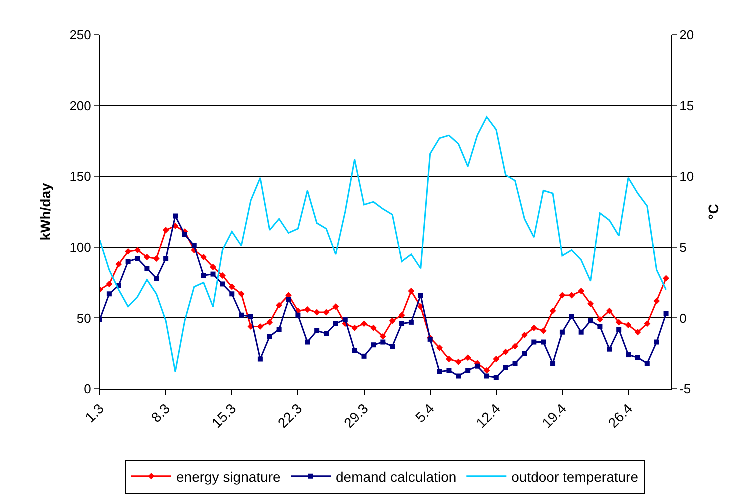 The height and width of the screenshot is (504, 741). I want to click on y2-tick-label: 5, so click(683, 247).